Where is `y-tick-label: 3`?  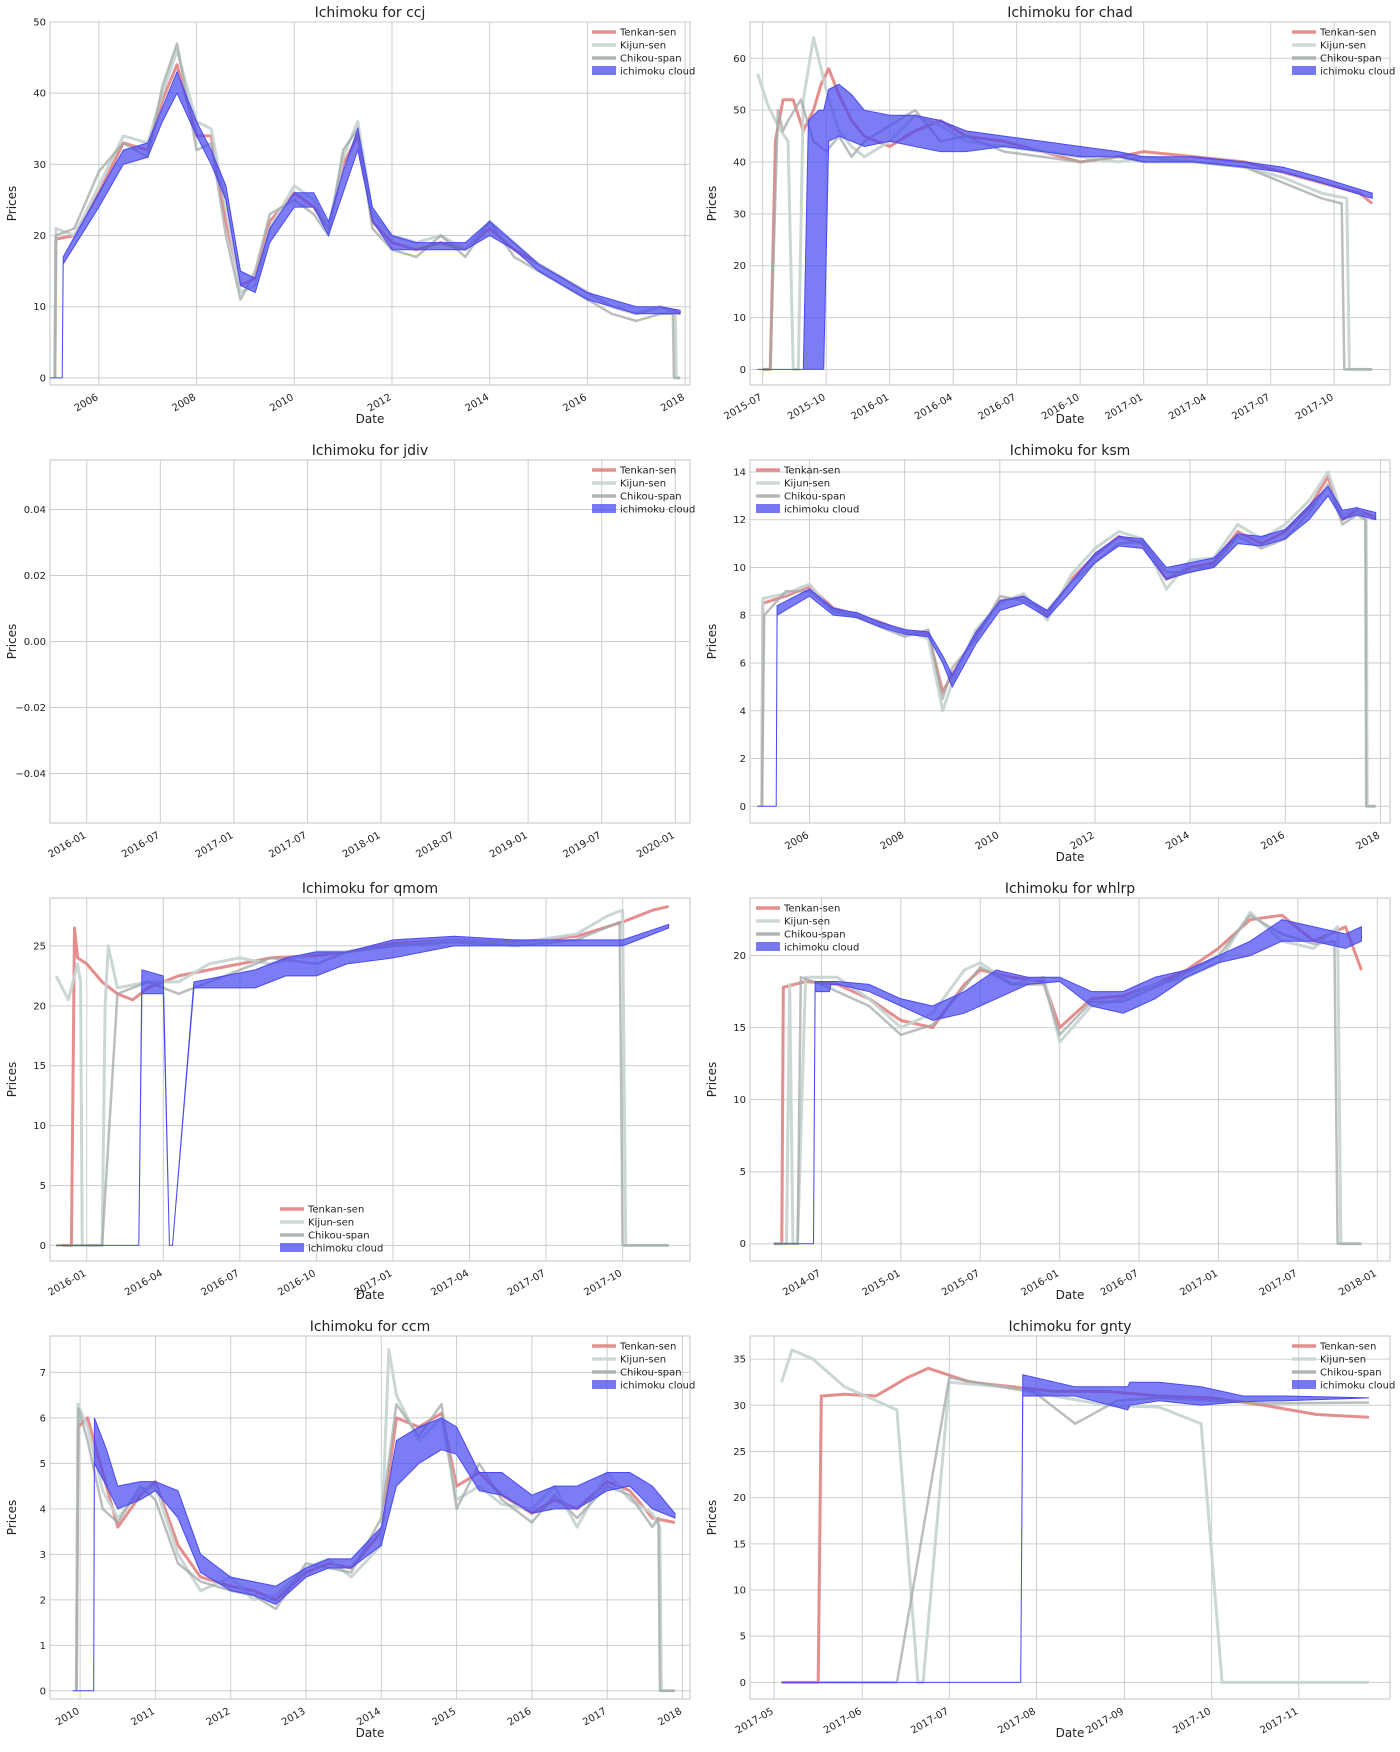 y-tick-label: 3 is located at coordinates (43, 1555).